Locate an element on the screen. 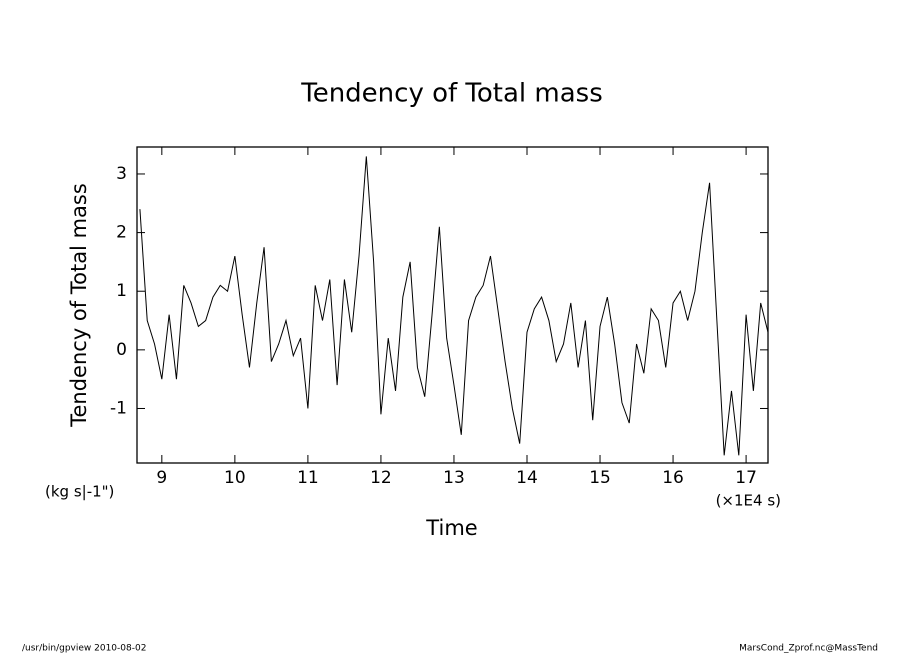 This screenshot has height=654, width=904. x-tick-label: 10 is located at coordinates (235, 478).